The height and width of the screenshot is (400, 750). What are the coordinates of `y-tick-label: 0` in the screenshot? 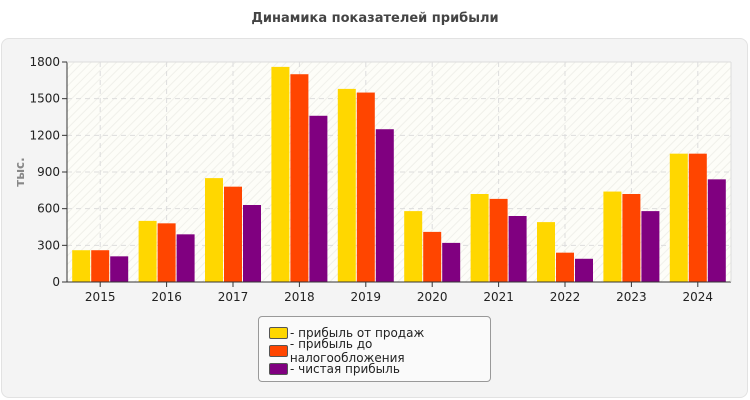 It's located at (56, 282).